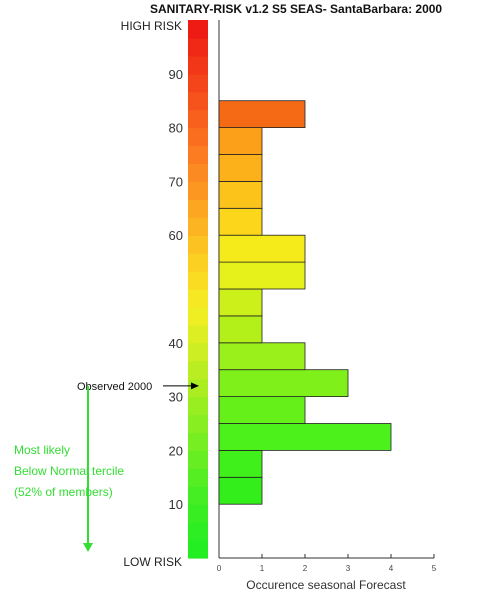  What do you see at coordinates (114, 387) in the screenshot?
I see `observed-label: Observed 2000` at bounding box center [114, 387].